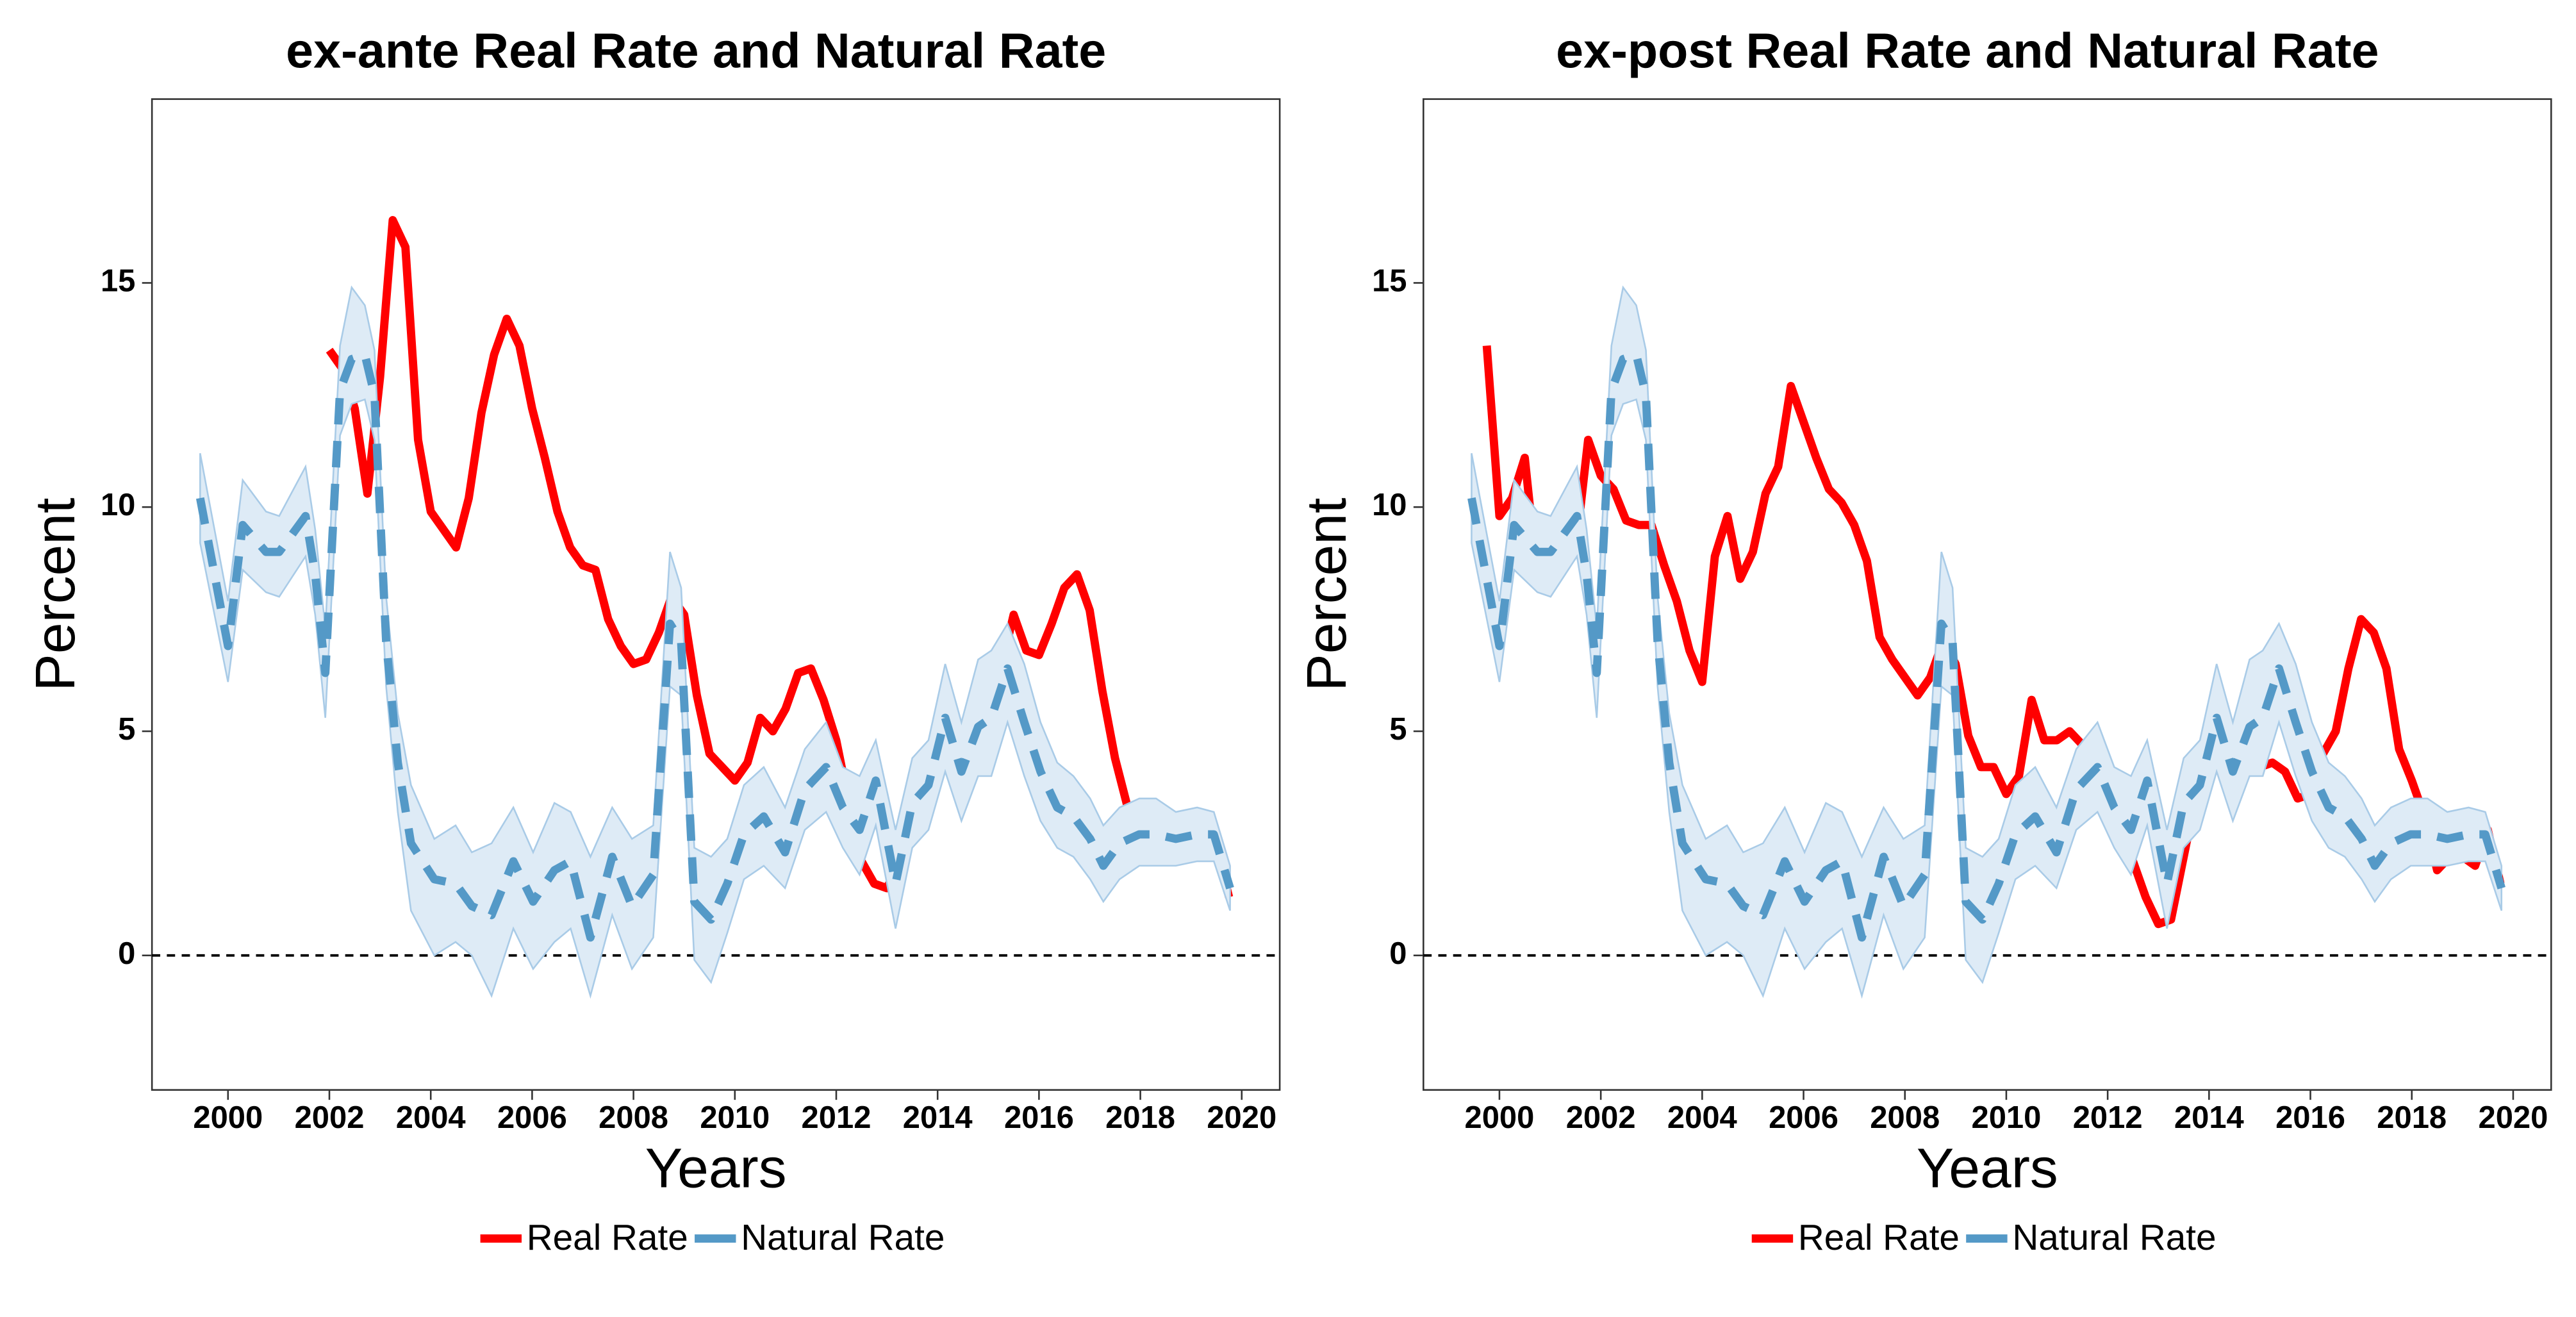 The height and width of the screenshot is (1317, 2576). Describe the element at coordinates (1967, 50) in the screenshot. I see `chart-title: ex-post Real Rate and Natural Rate` at that location.